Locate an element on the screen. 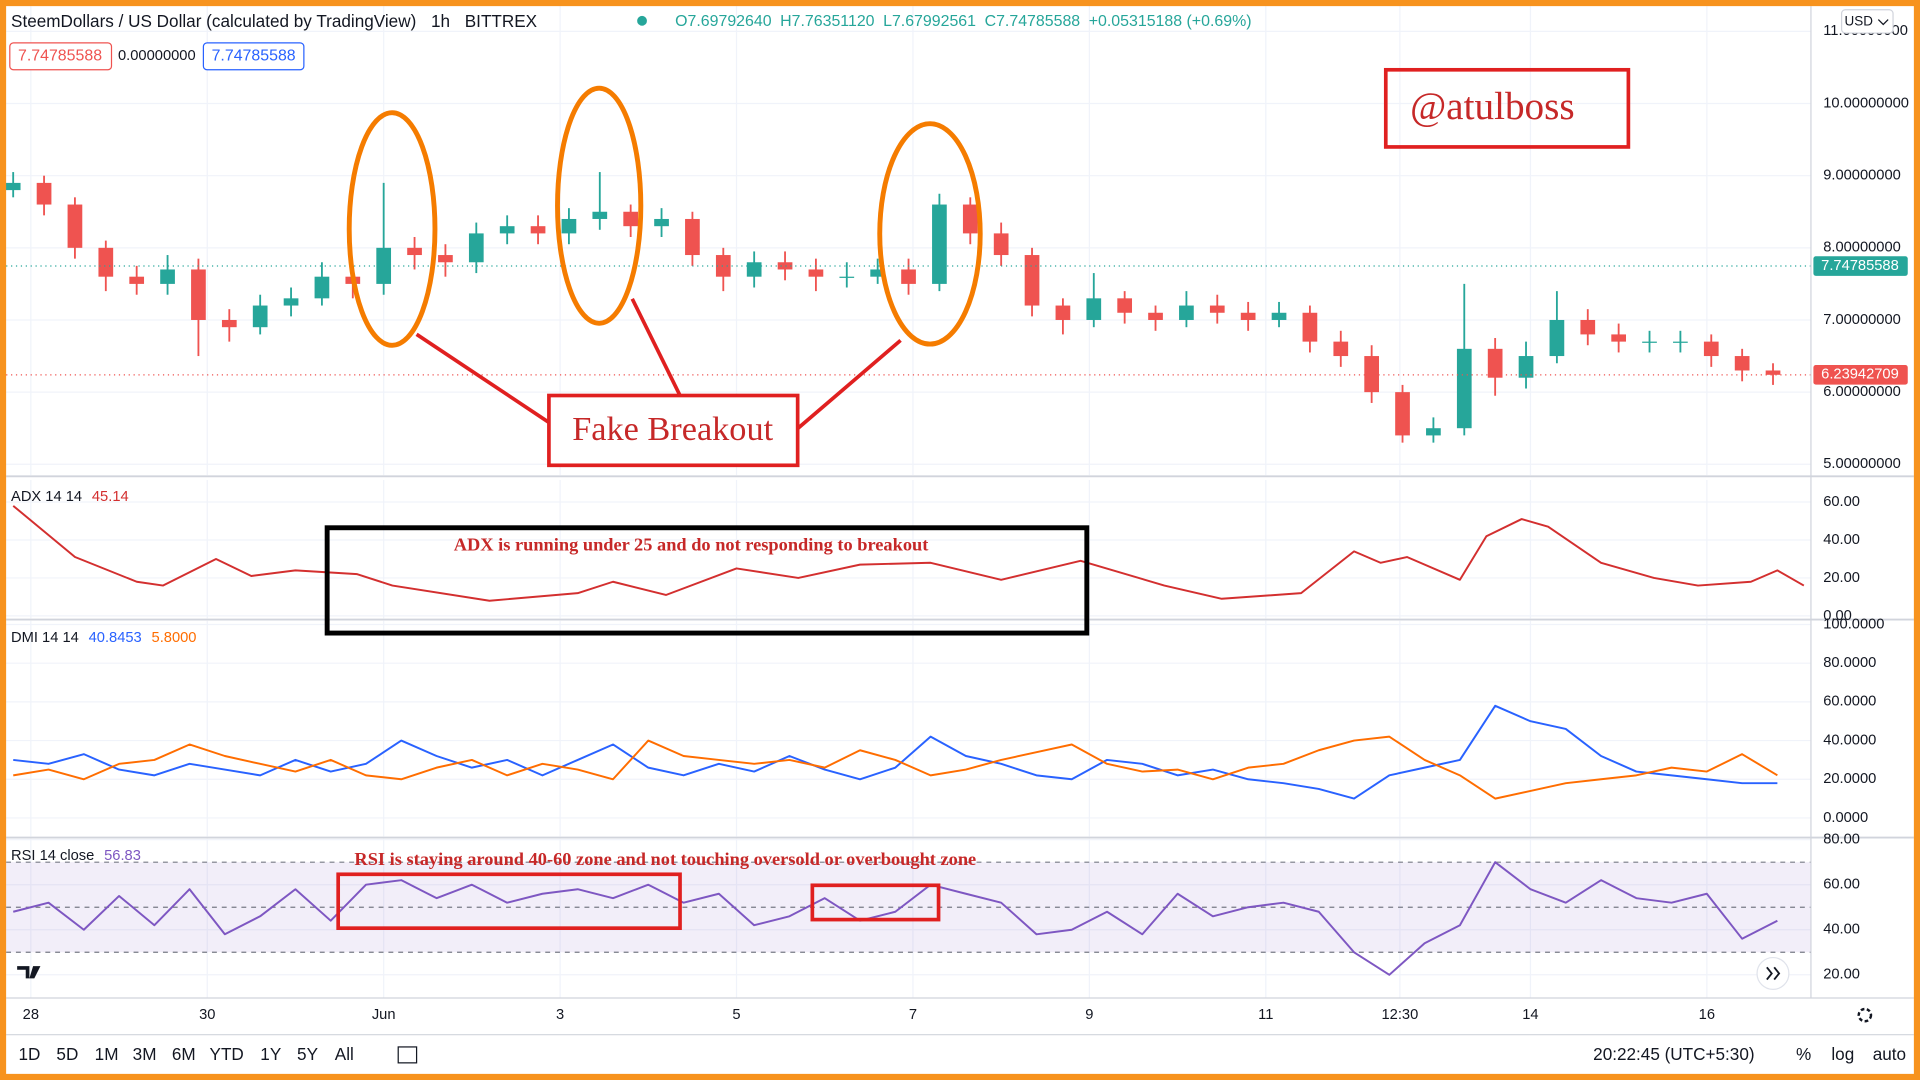  logo is located at coordinates (29, 972).